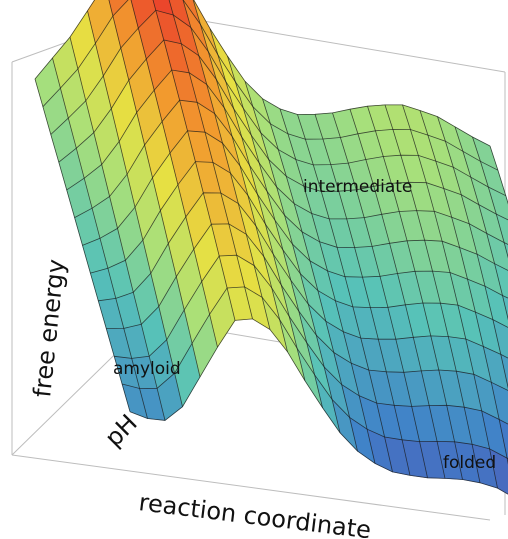 The image size is (508, 539). Describe the element at coordinates (357, 187) in the screenshot. I see `annotation-intermediate: intermediate` at that location.